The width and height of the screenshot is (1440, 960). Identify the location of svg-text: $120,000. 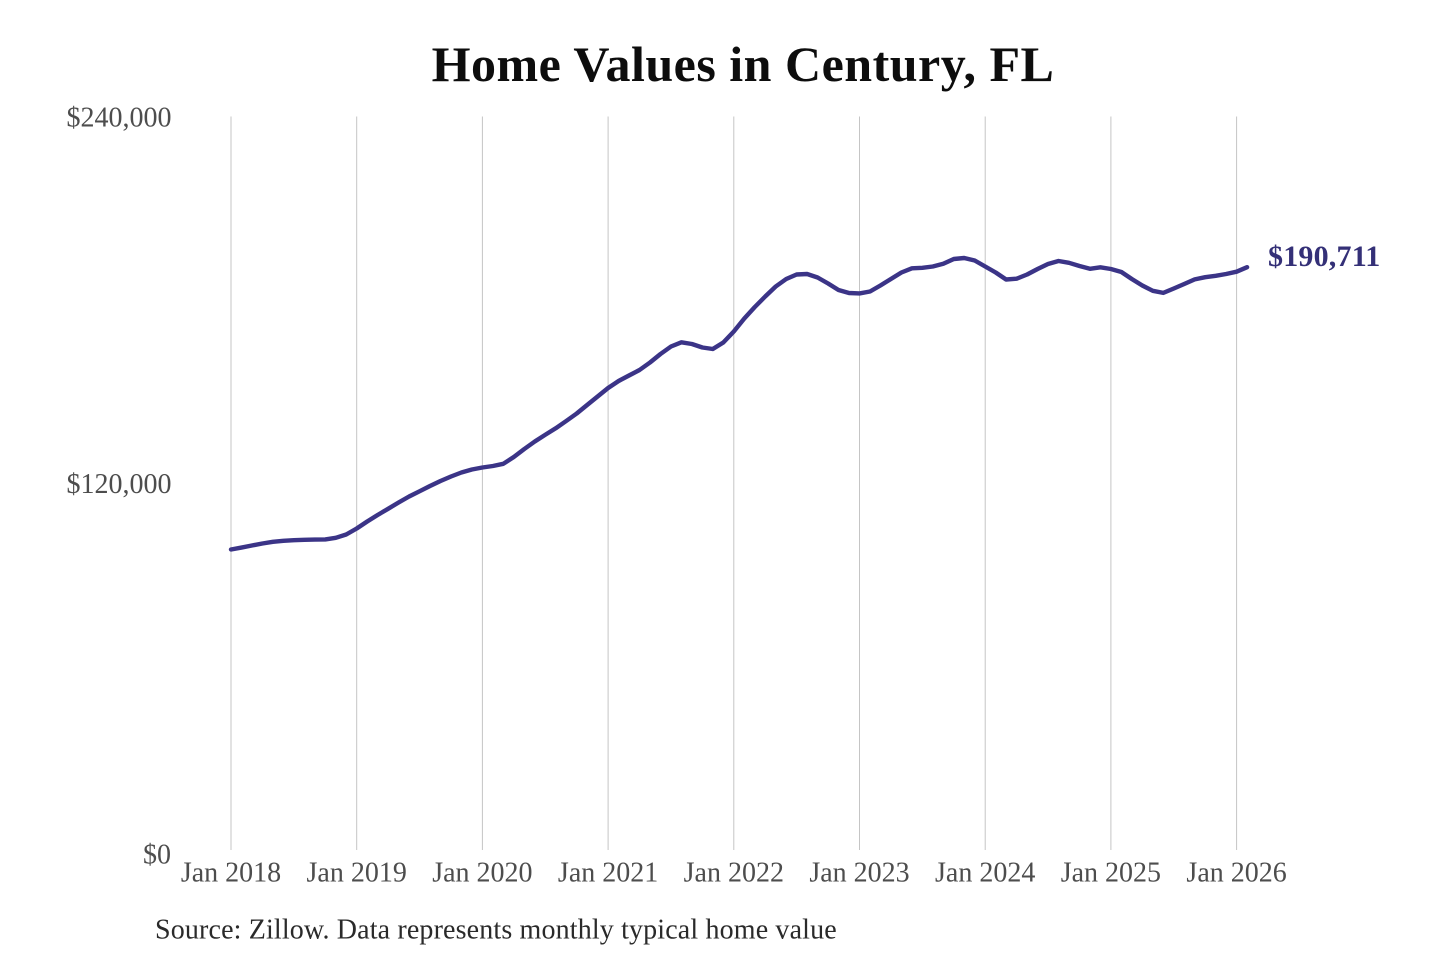
(119, 484).